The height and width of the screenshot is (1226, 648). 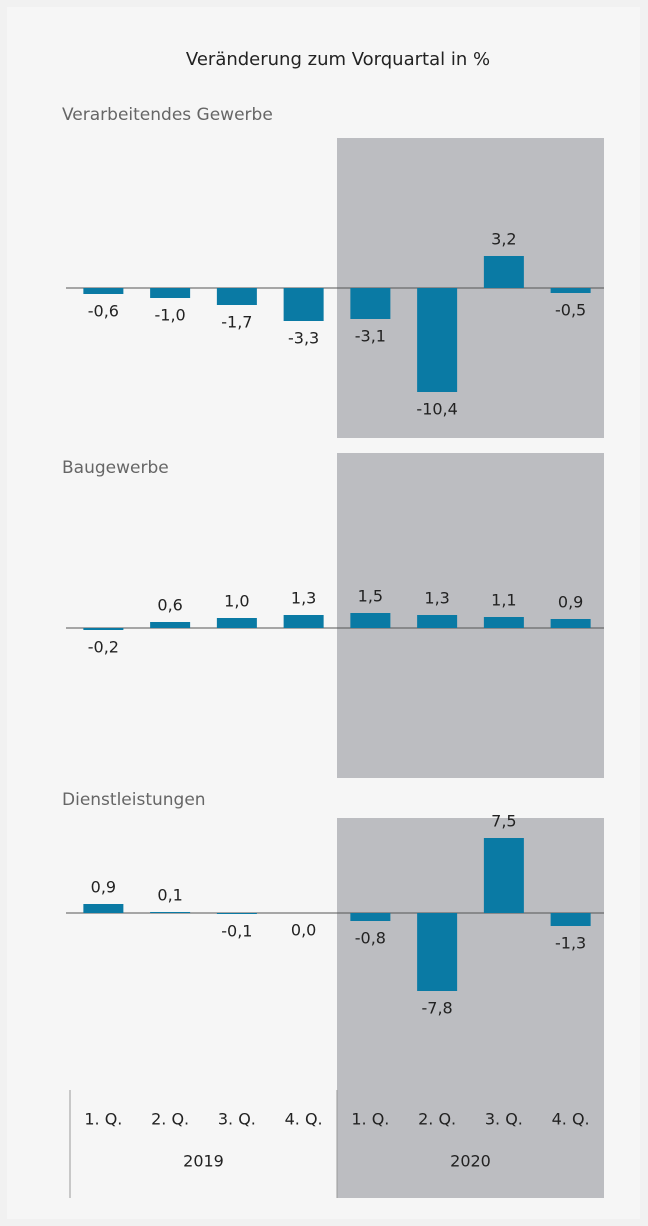 What do you see at coordinates (134, 800) in the screenshot?
I see `panel-title: Dienstleistungen` at bounding box center [134, 800].